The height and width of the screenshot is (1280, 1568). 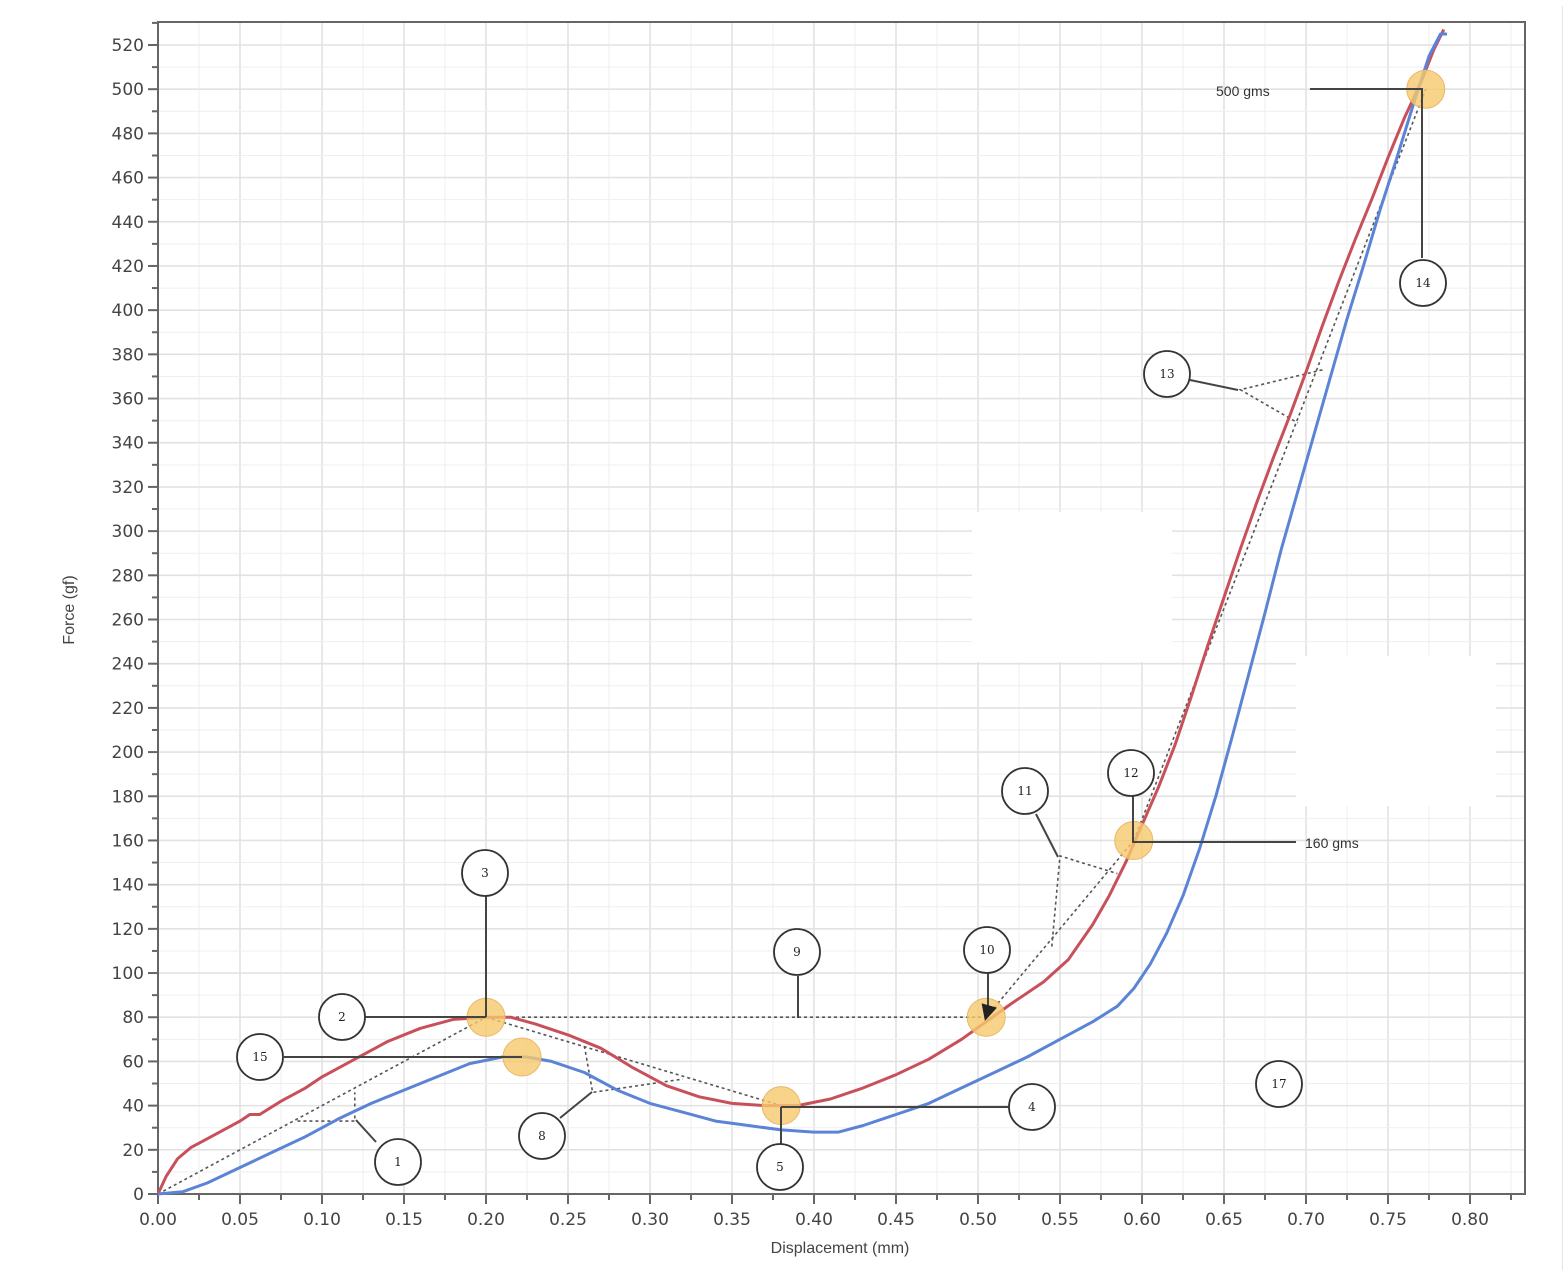 What do you see at coordinates (138, 1195) in the screenshot?
I see `y-tick-label: 0` at bounding box center [138, 1195].